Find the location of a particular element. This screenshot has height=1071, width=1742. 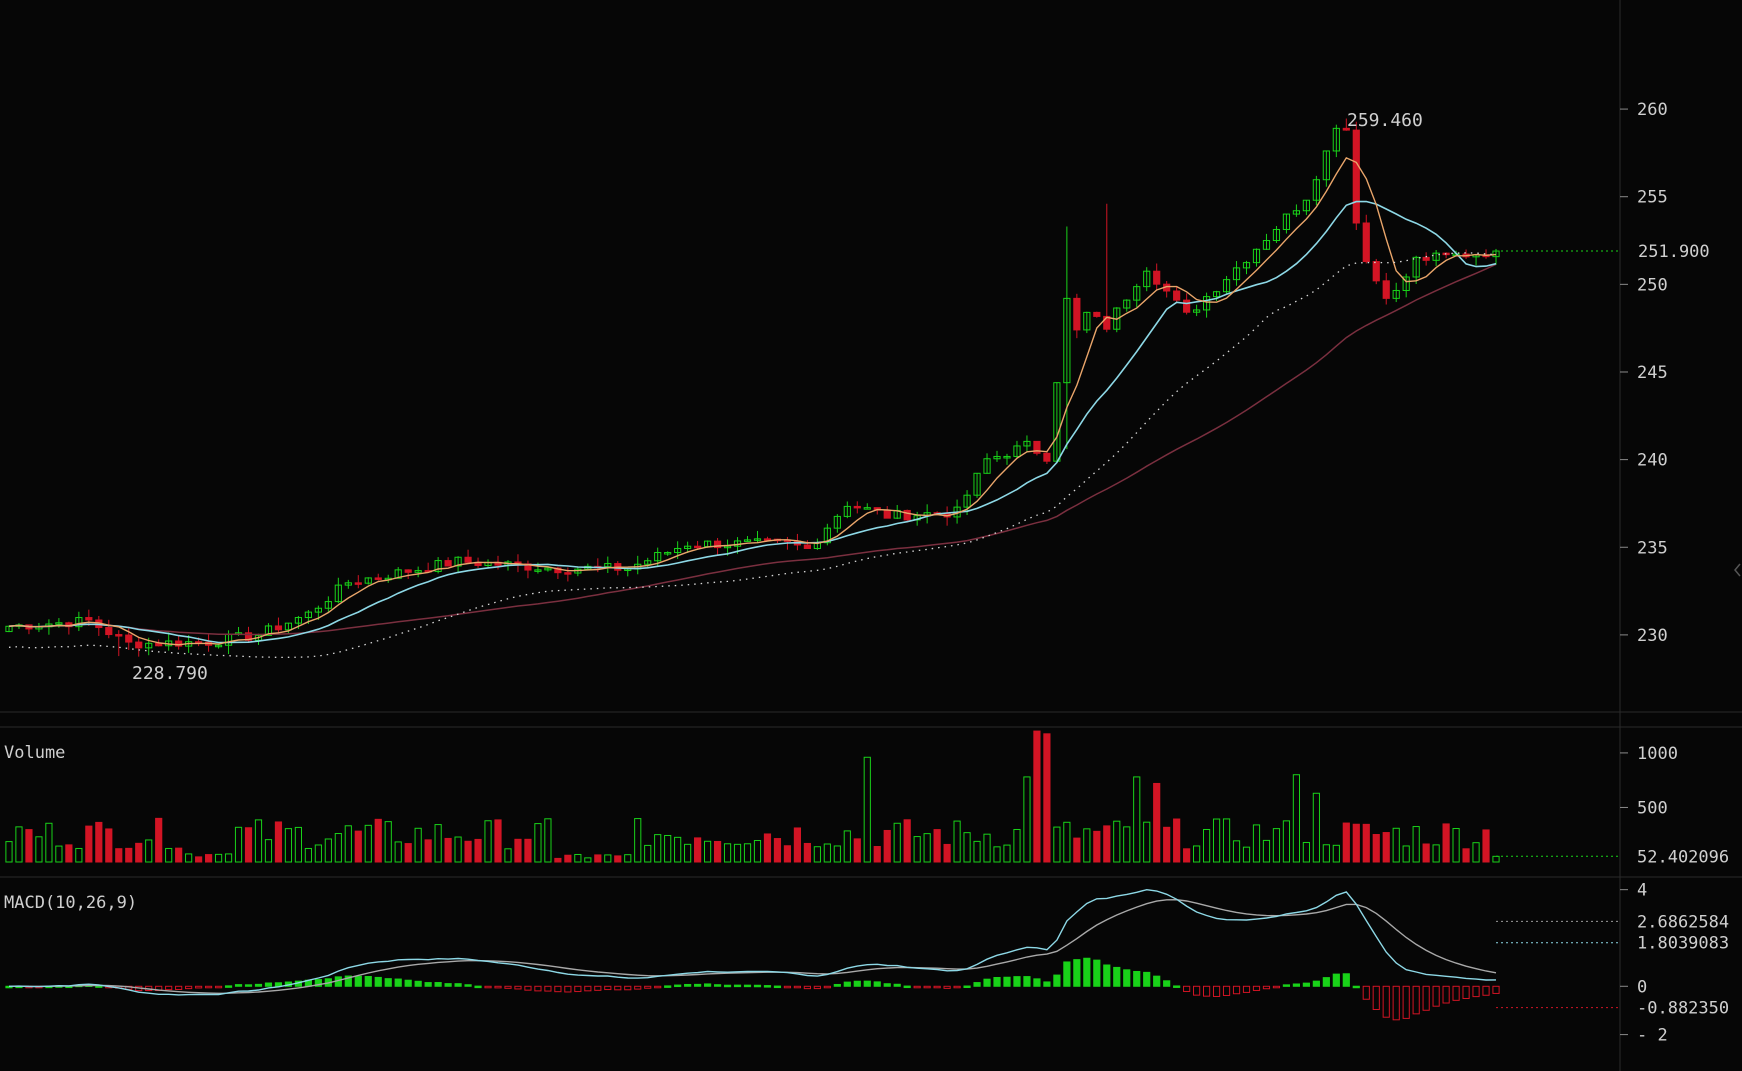

macd-tick-label: 4 is located at coordinates (1642, 891).